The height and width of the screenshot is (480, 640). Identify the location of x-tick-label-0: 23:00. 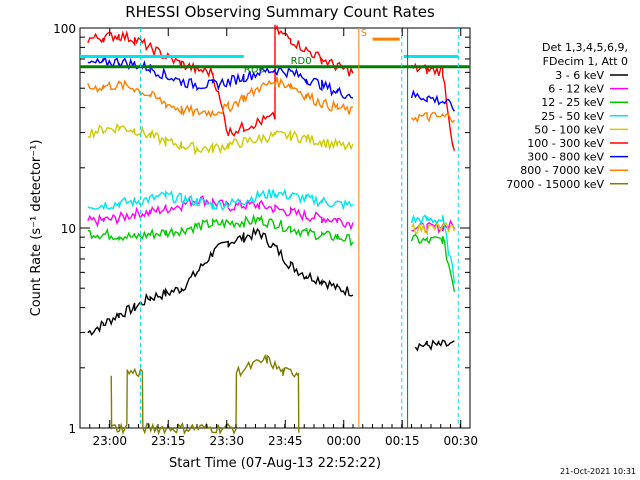
(109, 441).